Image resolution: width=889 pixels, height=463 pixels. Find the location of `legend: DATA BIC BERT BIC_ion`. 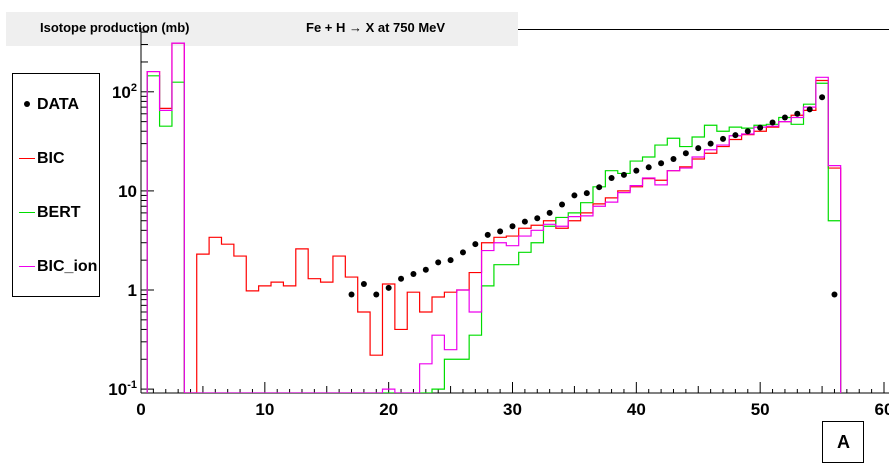

legend: DATA BIC BERT BIC_ion is located at coordinates (56, 185).